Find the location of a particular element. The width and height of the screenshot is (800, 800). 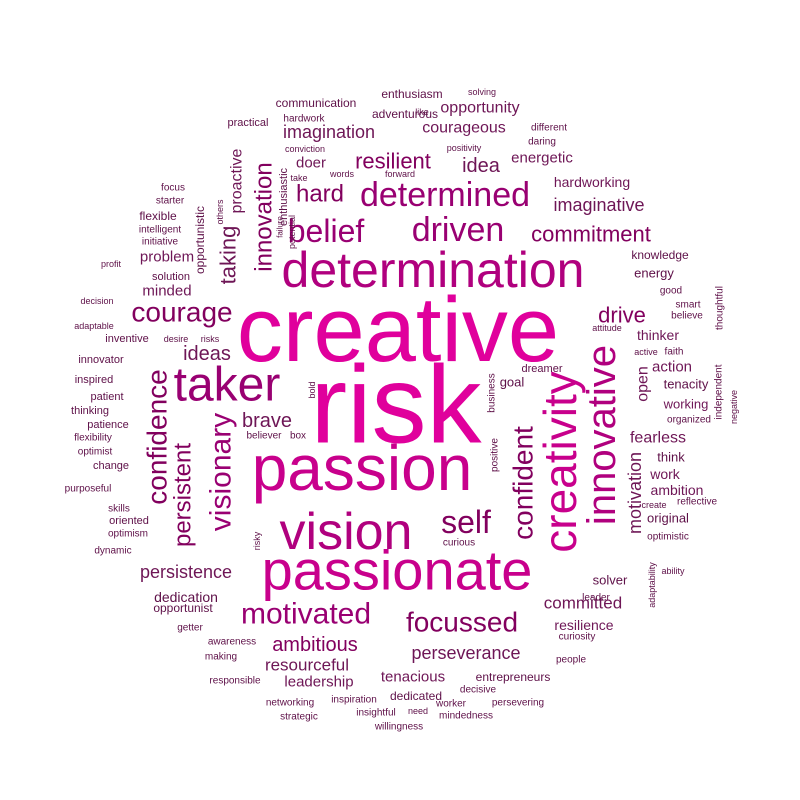

word-patience: patience is located at coordinates (108, 425).